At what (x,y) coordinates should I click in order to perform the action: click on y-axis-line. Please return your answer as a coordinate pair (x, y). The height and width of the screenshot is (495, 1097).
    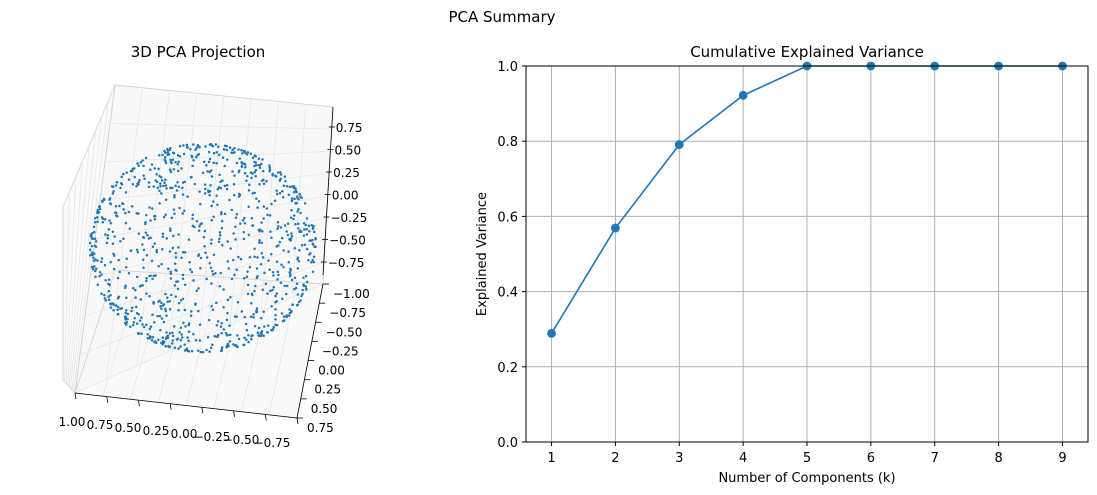
    Looking at the image, I should click on (310, 351).